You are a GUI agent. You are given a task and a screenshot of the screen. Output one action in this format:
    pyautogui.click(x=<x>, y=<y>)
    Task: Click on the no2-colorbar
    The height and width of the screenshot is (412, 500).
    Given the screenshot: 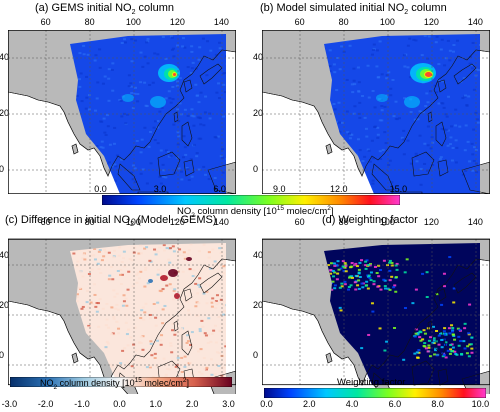 What is the action you would take?
    pyautogui.click(x=251, y=200)
    